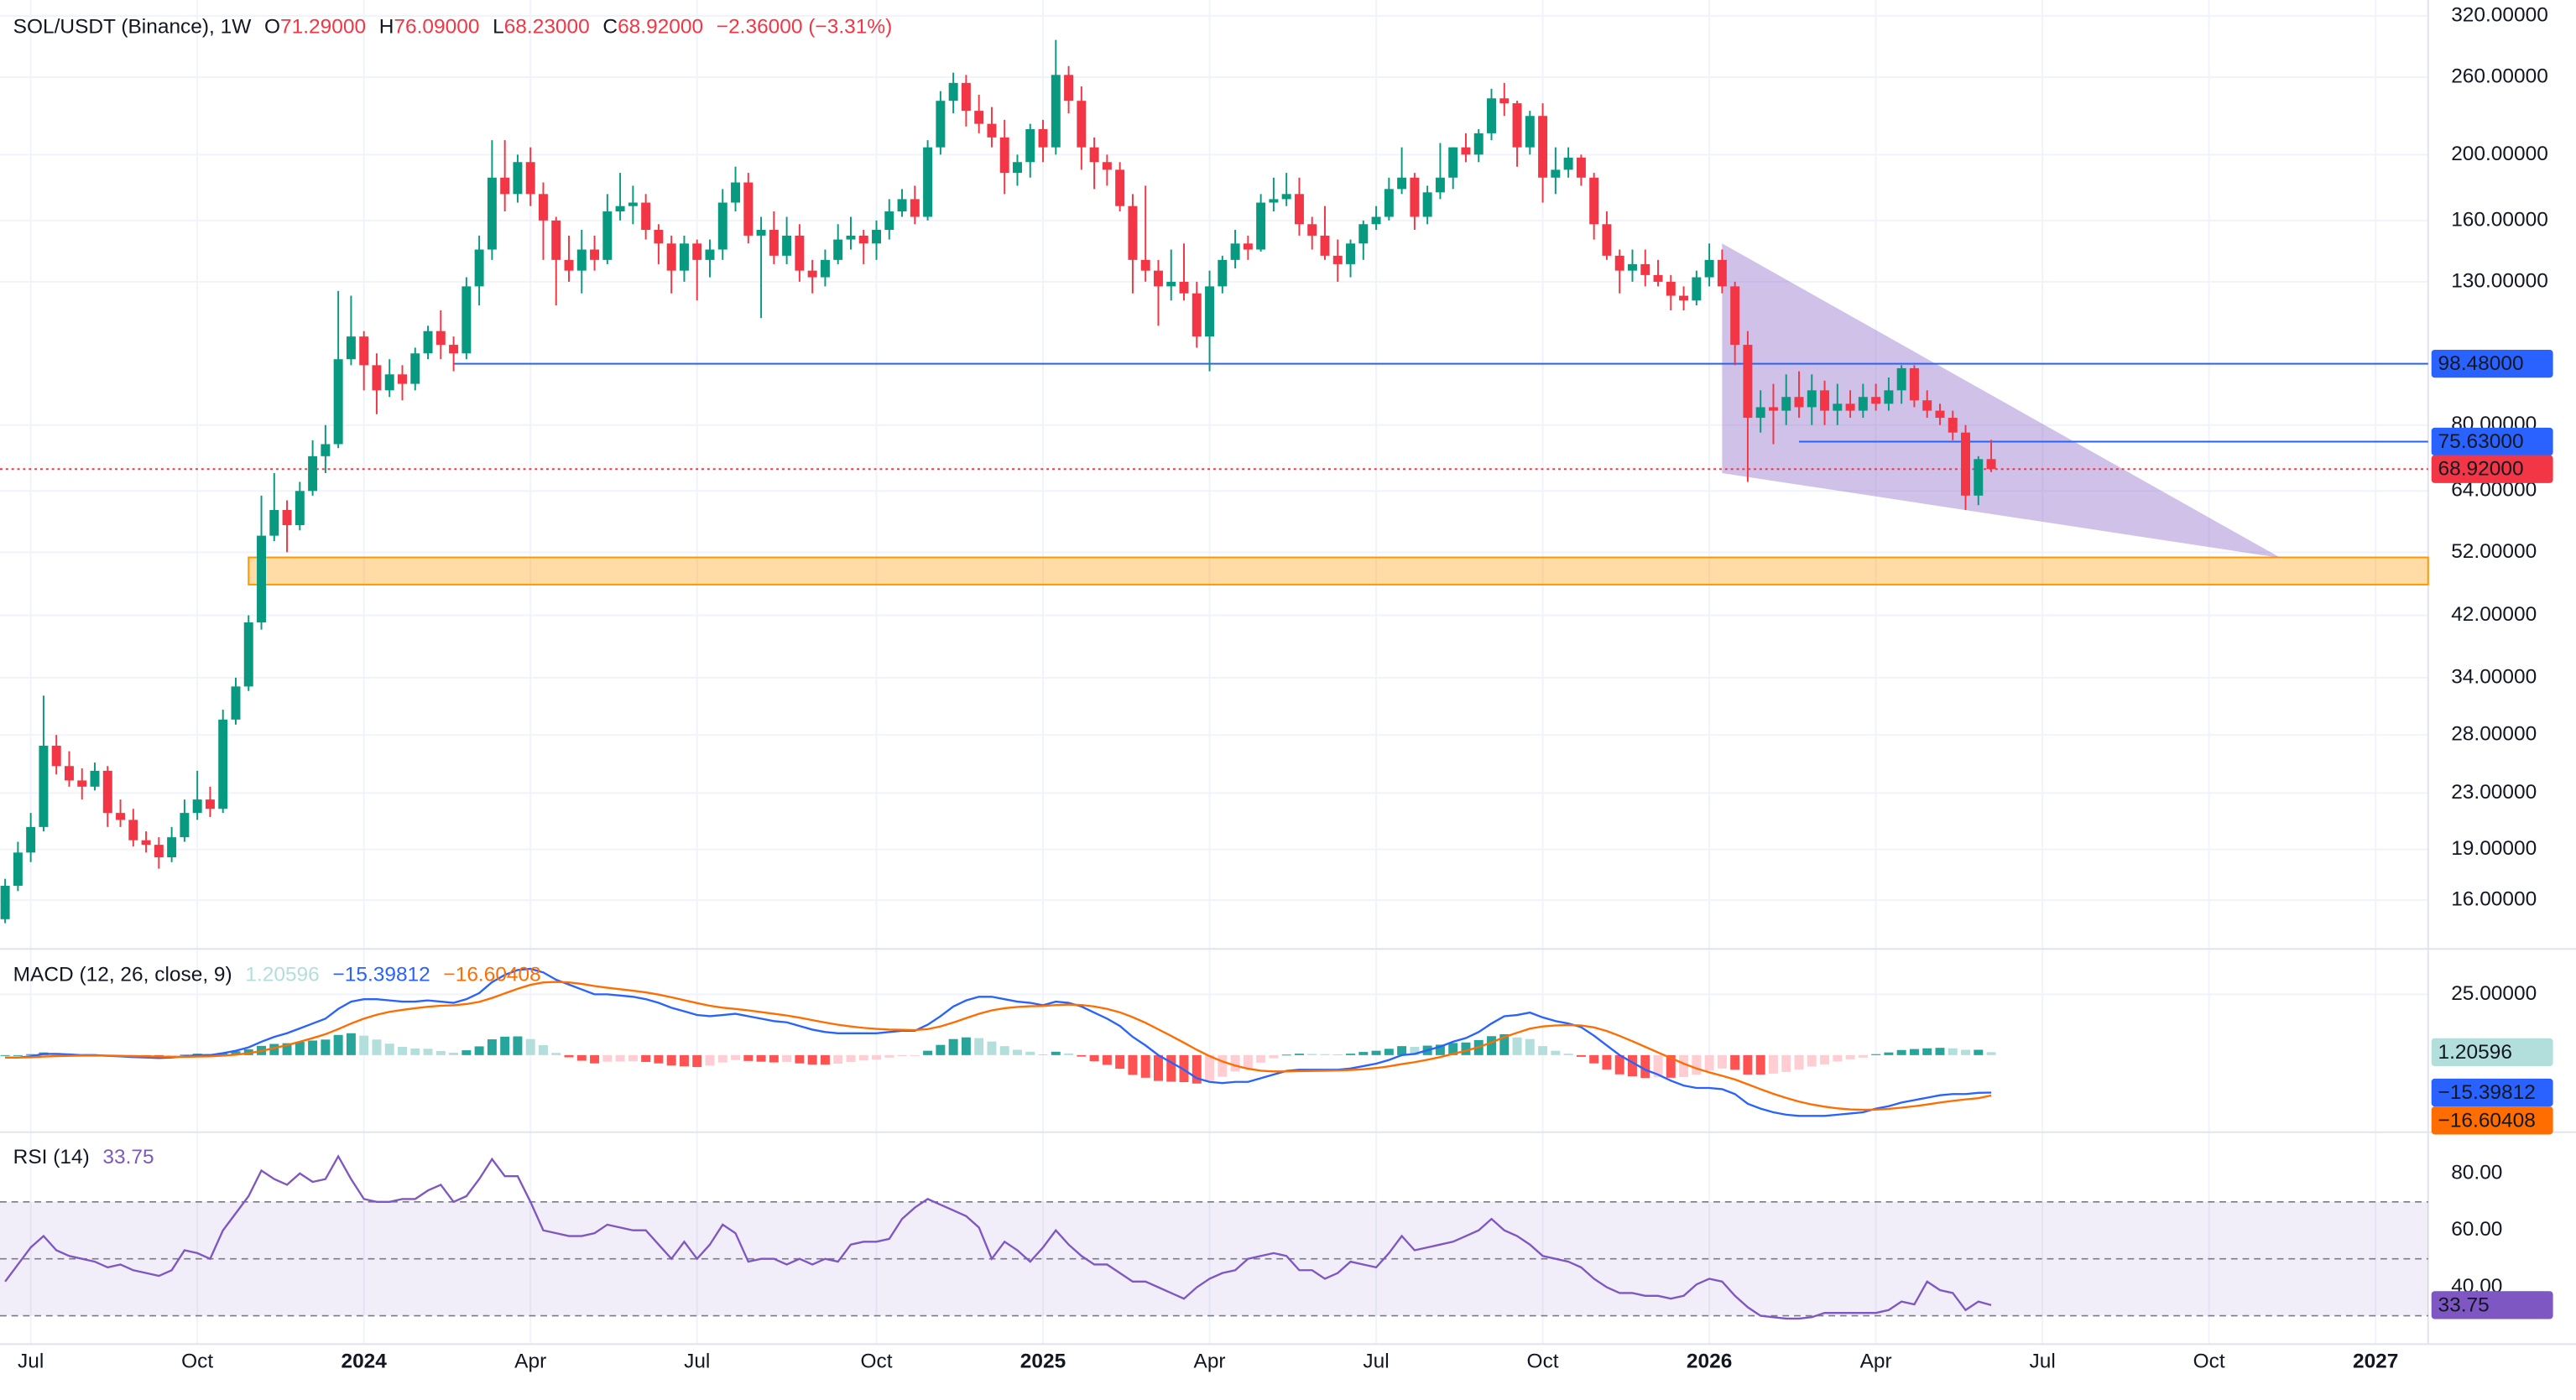 This screenshot has height=1400, width=2576. What do you see at coordinates (2476, 1229) in the screenshot?
I see `y-tick-label: 60.00` at bounding box center [2476, 1229].